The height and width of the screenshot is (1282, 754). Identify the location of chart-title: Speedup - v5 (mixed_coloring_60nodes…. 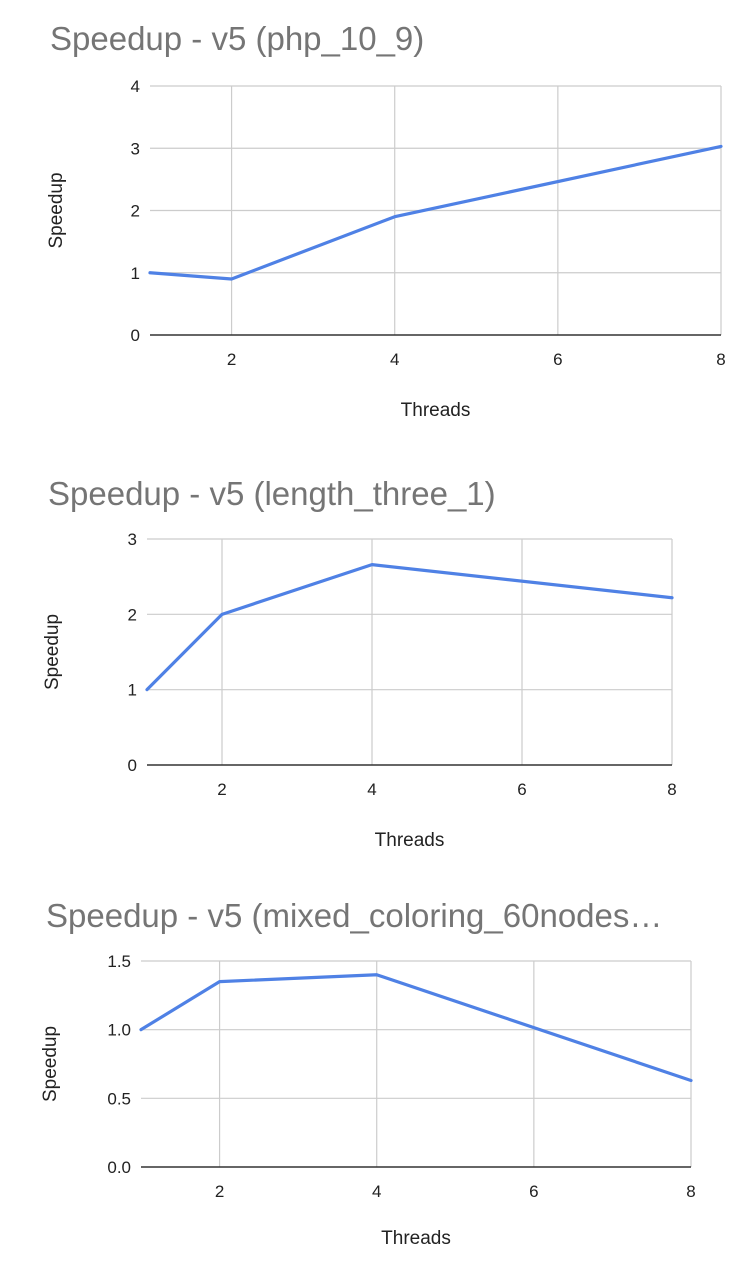
(354, 915).